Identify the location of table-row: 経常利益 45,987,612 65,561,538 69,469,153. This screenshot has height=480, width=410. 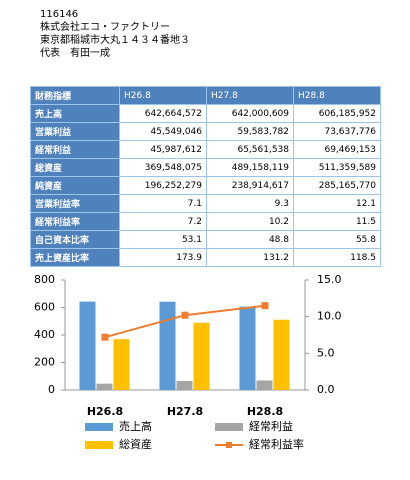
(205, 149).